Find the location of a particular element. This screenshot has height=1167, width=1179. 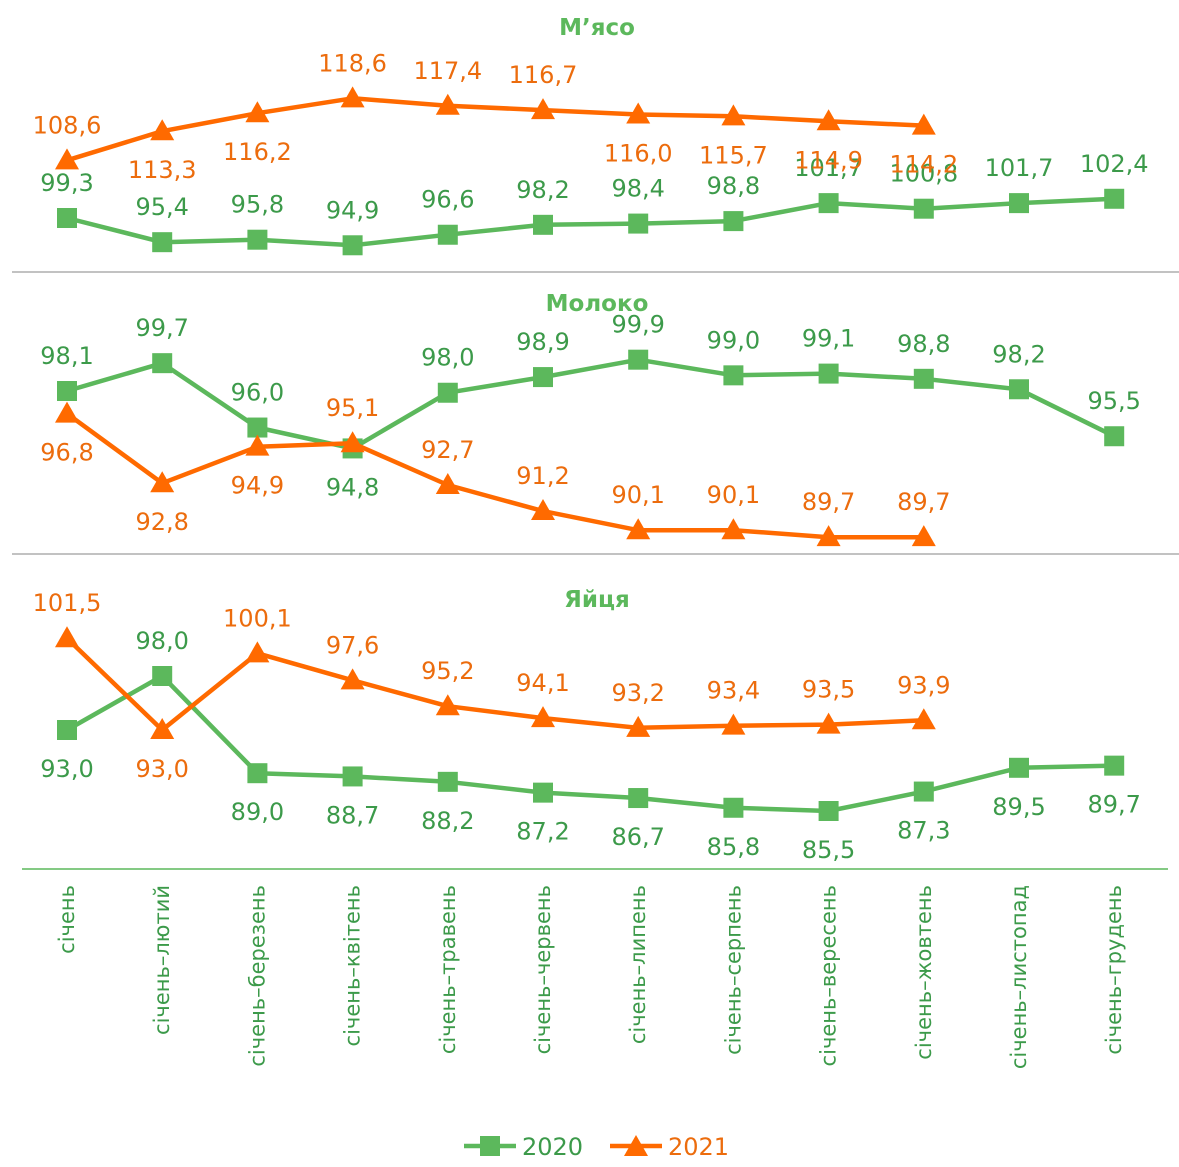

data-label-2021: 97,6 is located at coordinates (352, 645).